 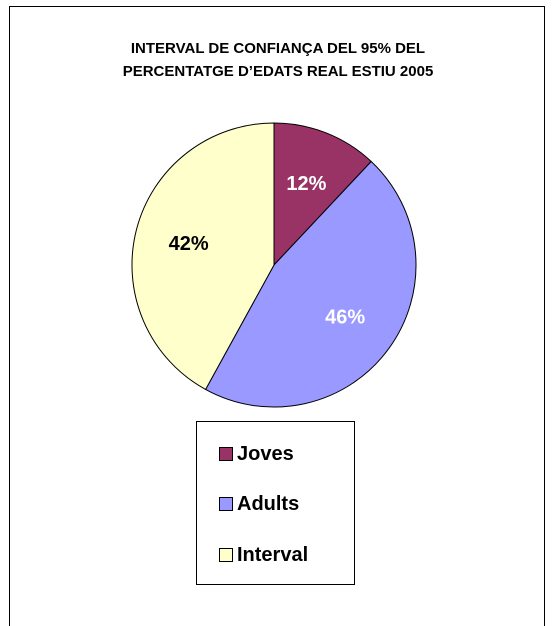 I want to click on chart-title-line-2: PERCENTATGE D’EDATS REAL ESTIU 2005, so click(x=278, y=71).